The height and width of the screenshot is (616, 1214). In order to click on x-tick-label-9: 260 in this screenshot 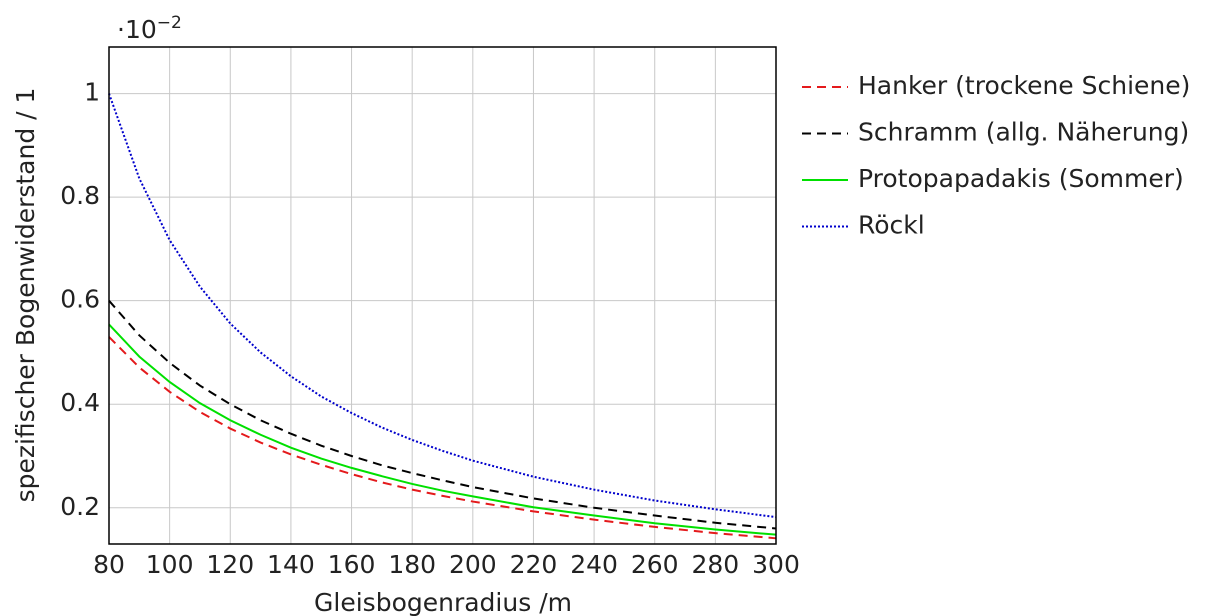, I will do `click(655, 564)`.